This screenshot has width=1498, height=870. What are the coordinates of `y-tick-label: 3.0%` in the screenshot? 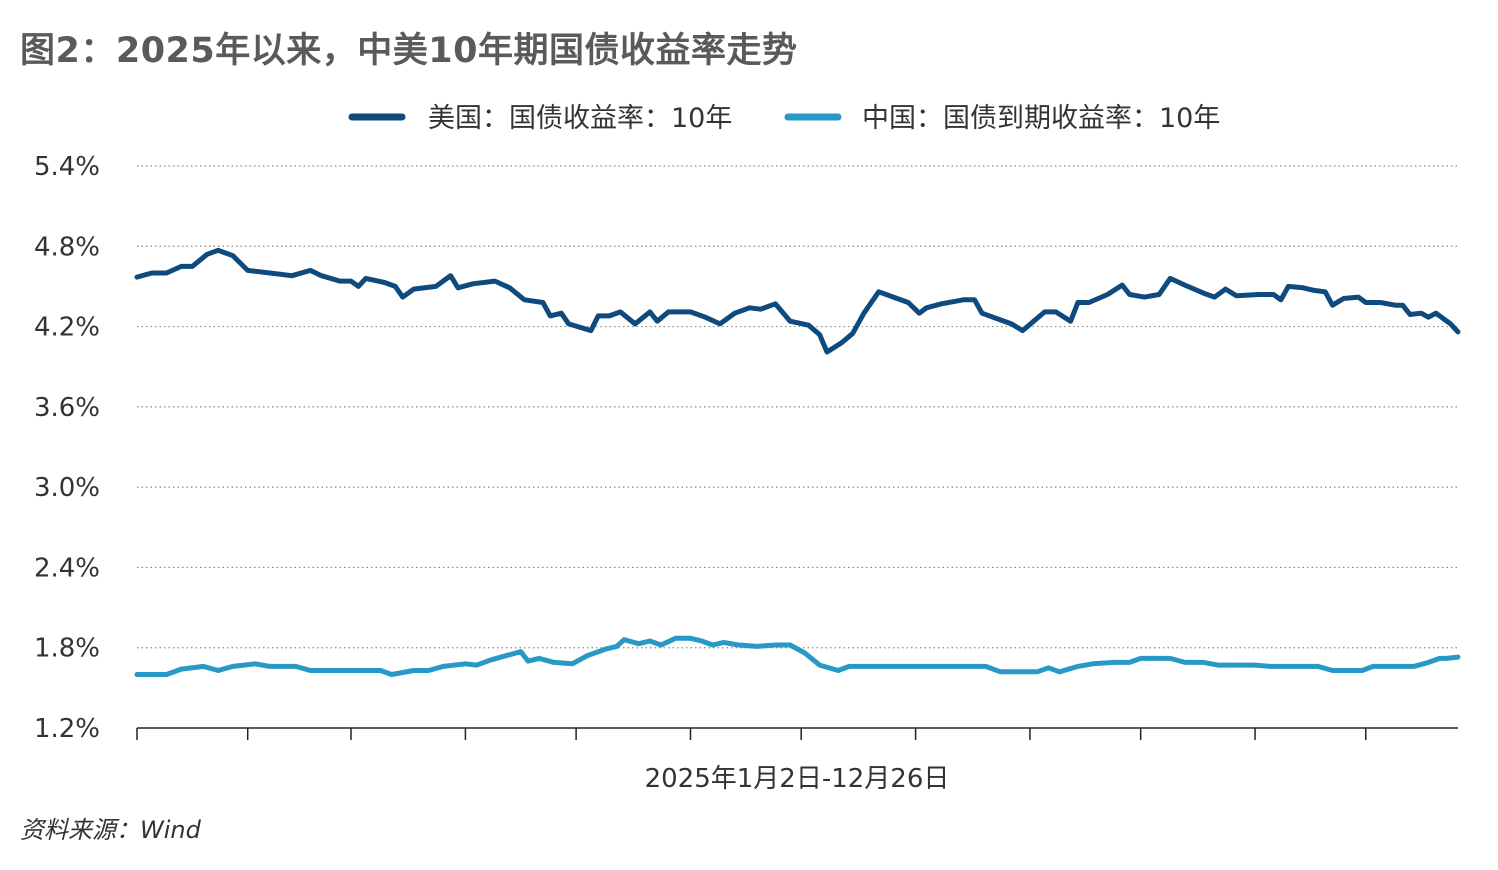 It's located at (67, 488).